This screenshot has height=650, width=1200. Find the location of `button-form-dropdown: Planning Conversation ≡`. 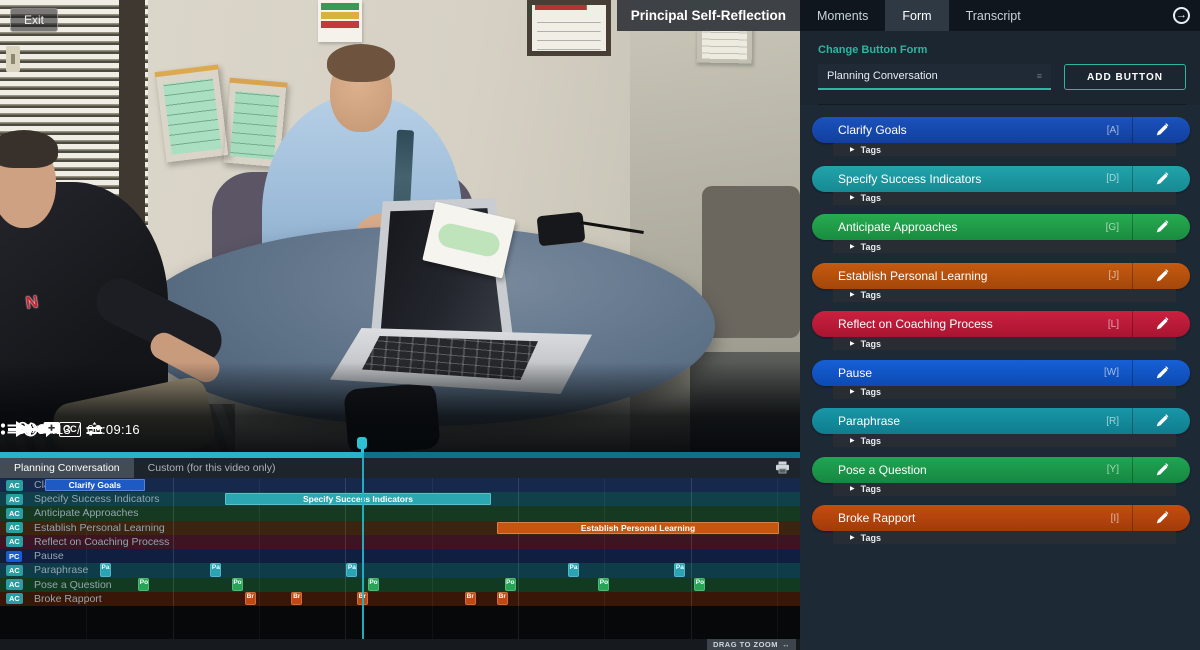

button-form-dropdown: Planning Conversation ≡ is located at coordinates (934, 77).